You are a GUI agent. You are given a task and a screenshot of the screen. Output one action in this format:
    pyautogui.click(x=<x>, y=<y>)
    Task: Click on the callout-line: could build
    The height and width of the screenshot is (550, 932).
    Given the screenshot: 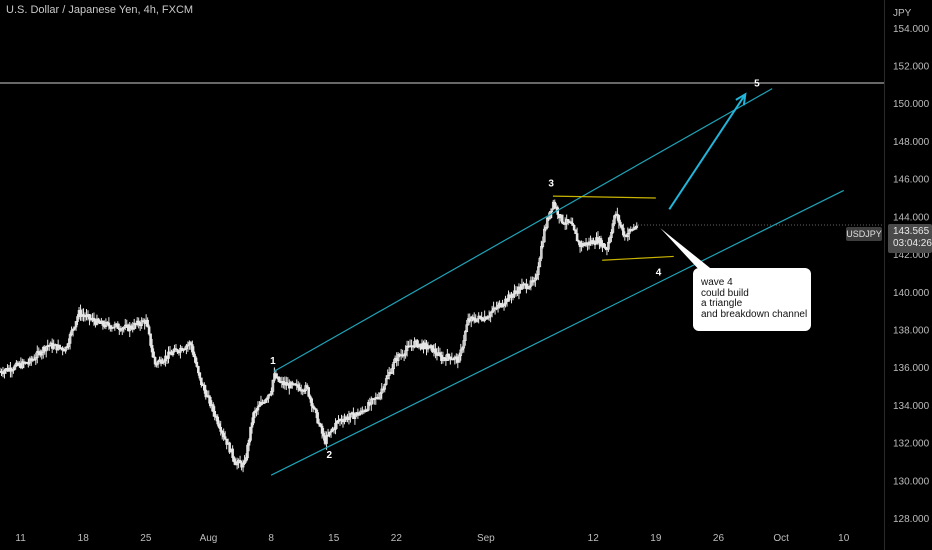 What is the action you would take?
    pyautogui.click(x=725, y=293)
    